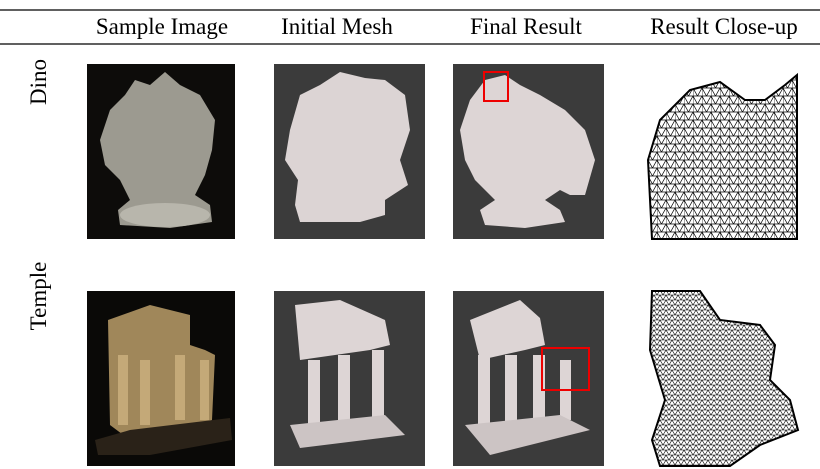 This screenshot has width=820, height=469. What do you see at coordinates (162, 26) in the screenshot?
I see `column-header: Sample Image` at bounding box center [162, 26].